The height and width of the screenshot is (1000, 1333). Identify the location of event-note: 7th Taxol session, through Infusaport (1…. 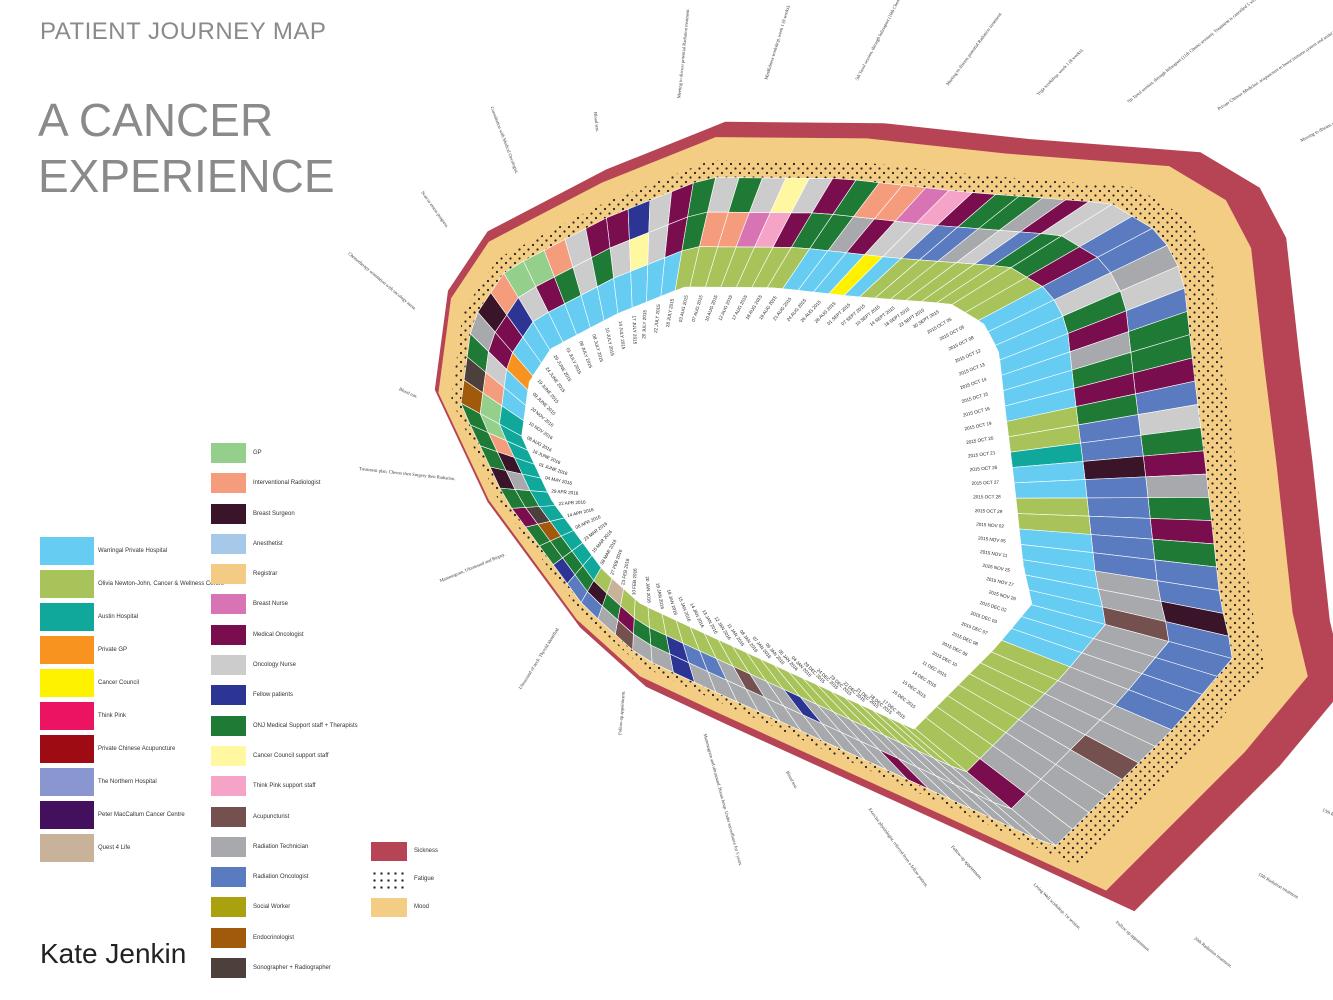
(1218, 52).